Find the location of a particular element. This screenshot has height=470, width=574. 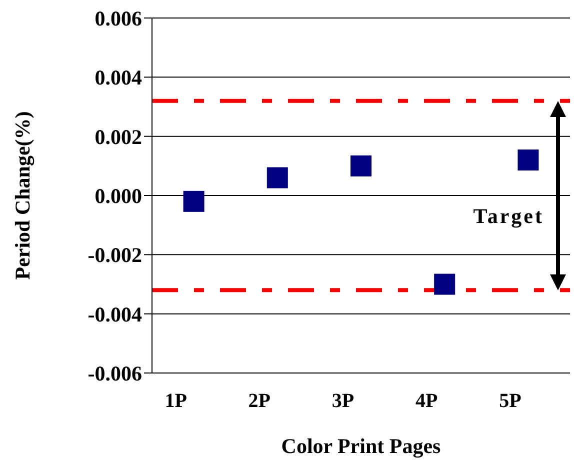

annotation: Target is located at coordinates (508, 216).